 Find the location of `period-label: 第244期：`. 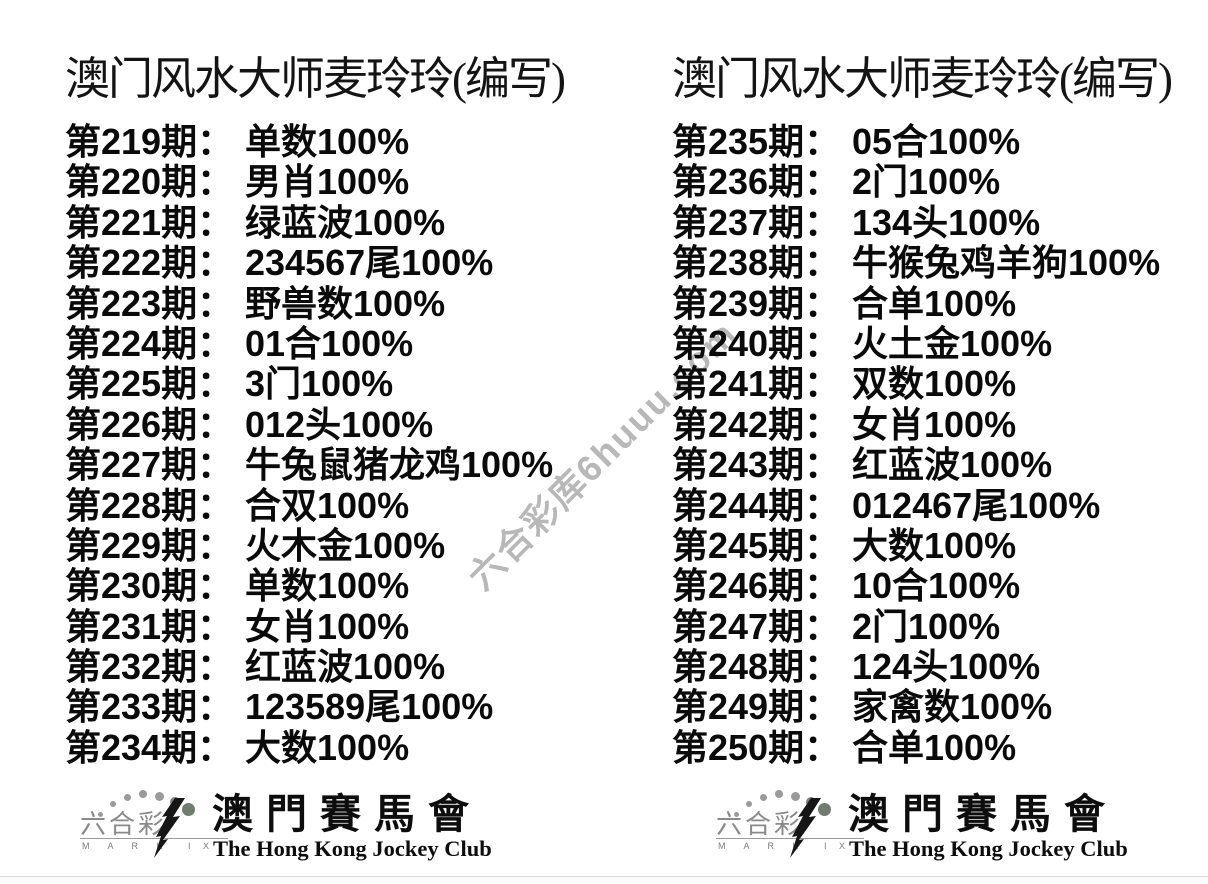

period-label: 第244期： is located at coordinates (756, 505).